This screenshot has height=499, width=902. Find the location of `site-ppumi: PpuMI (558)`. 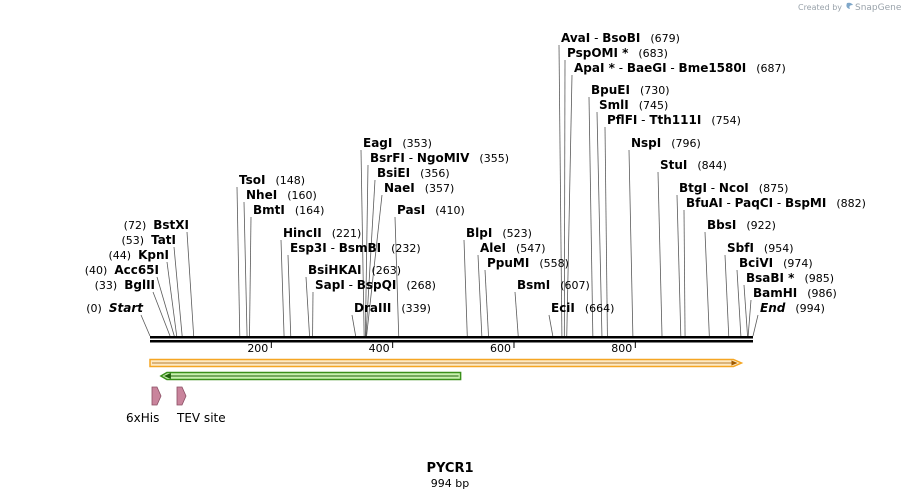

site-ppumi: PpuMI (558) is located at coordinates (528, 263).